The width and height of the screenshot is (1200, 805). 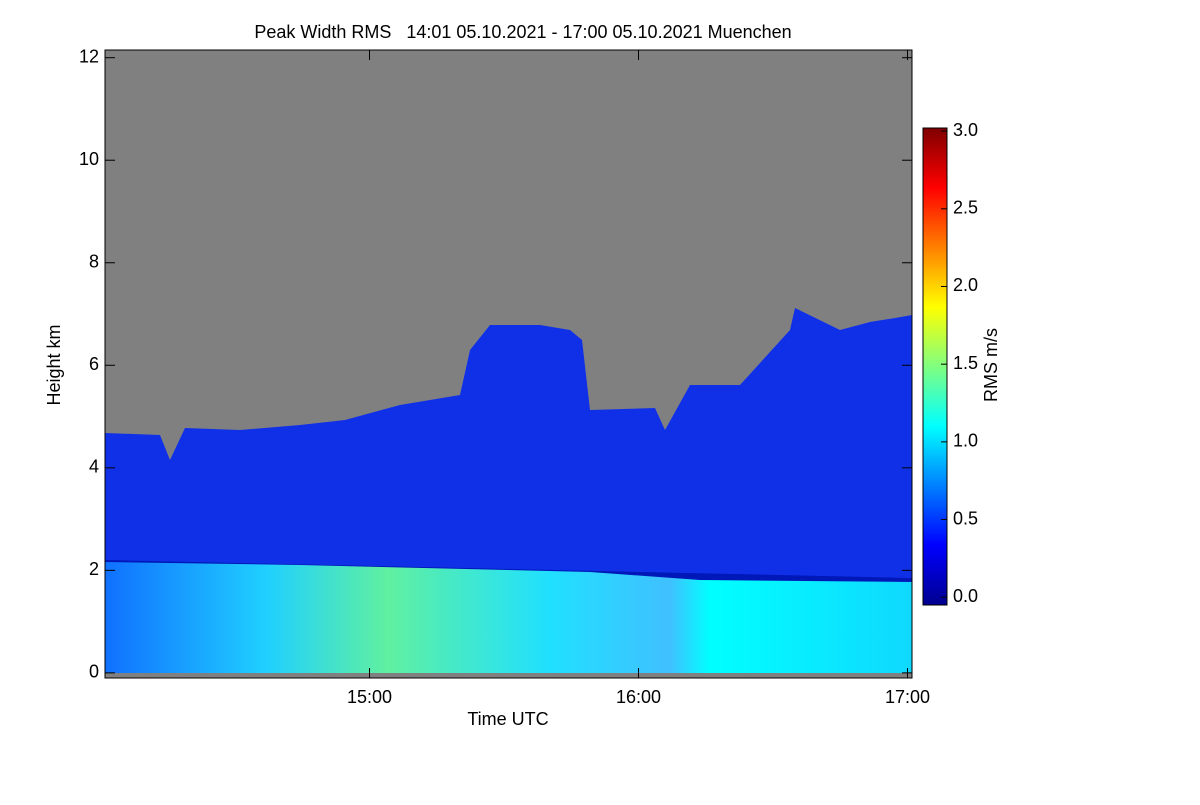 What do you see at coordinates (94, 364) in the screenshot?
I see `y-tick-label: 6` at bounding box center [94, 364].